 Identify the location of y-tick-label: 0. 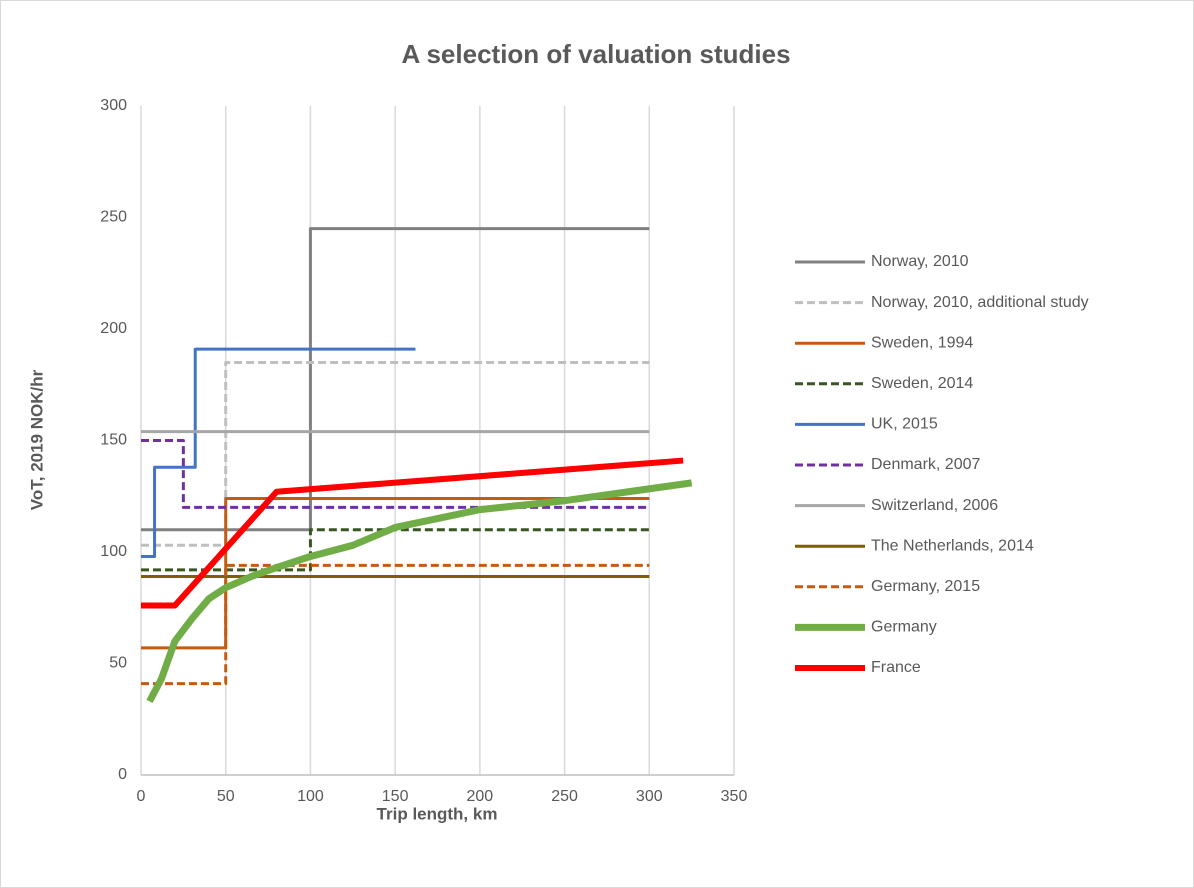
(122, 774).